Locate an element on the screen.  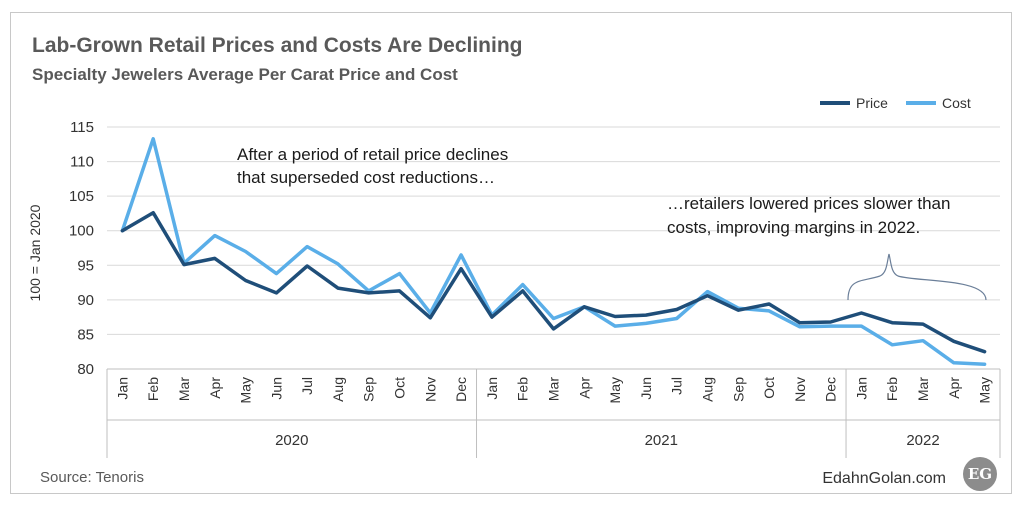
annotation-brace is located at coordinates (917, 277).